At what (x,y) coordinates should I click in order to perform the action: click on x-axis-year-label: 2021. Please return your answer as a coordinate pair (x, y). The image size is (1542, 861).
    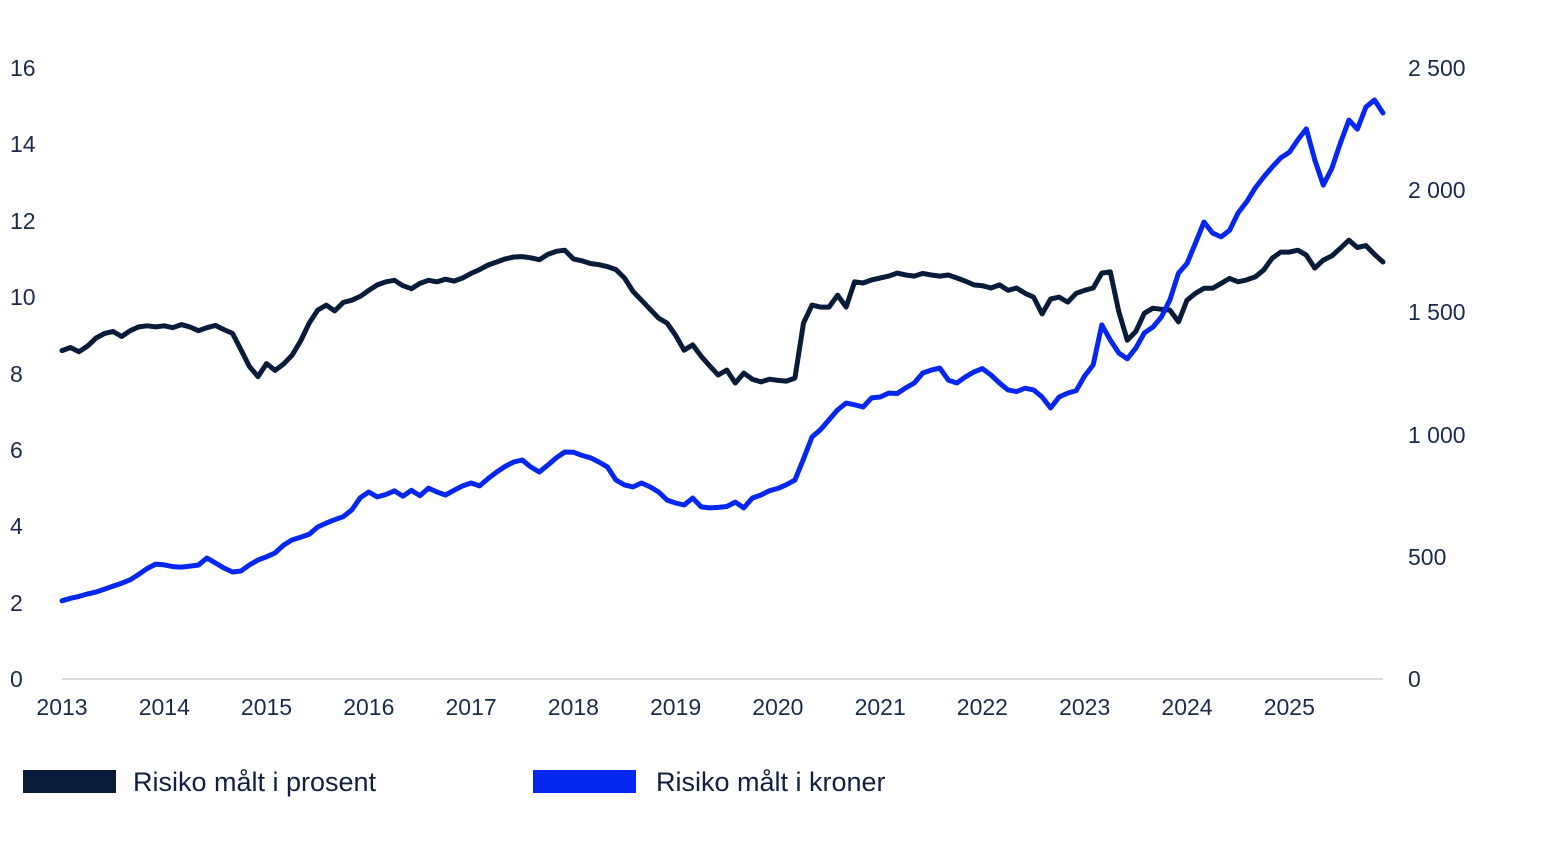
    Looking at the image, I should click on (880, 707).